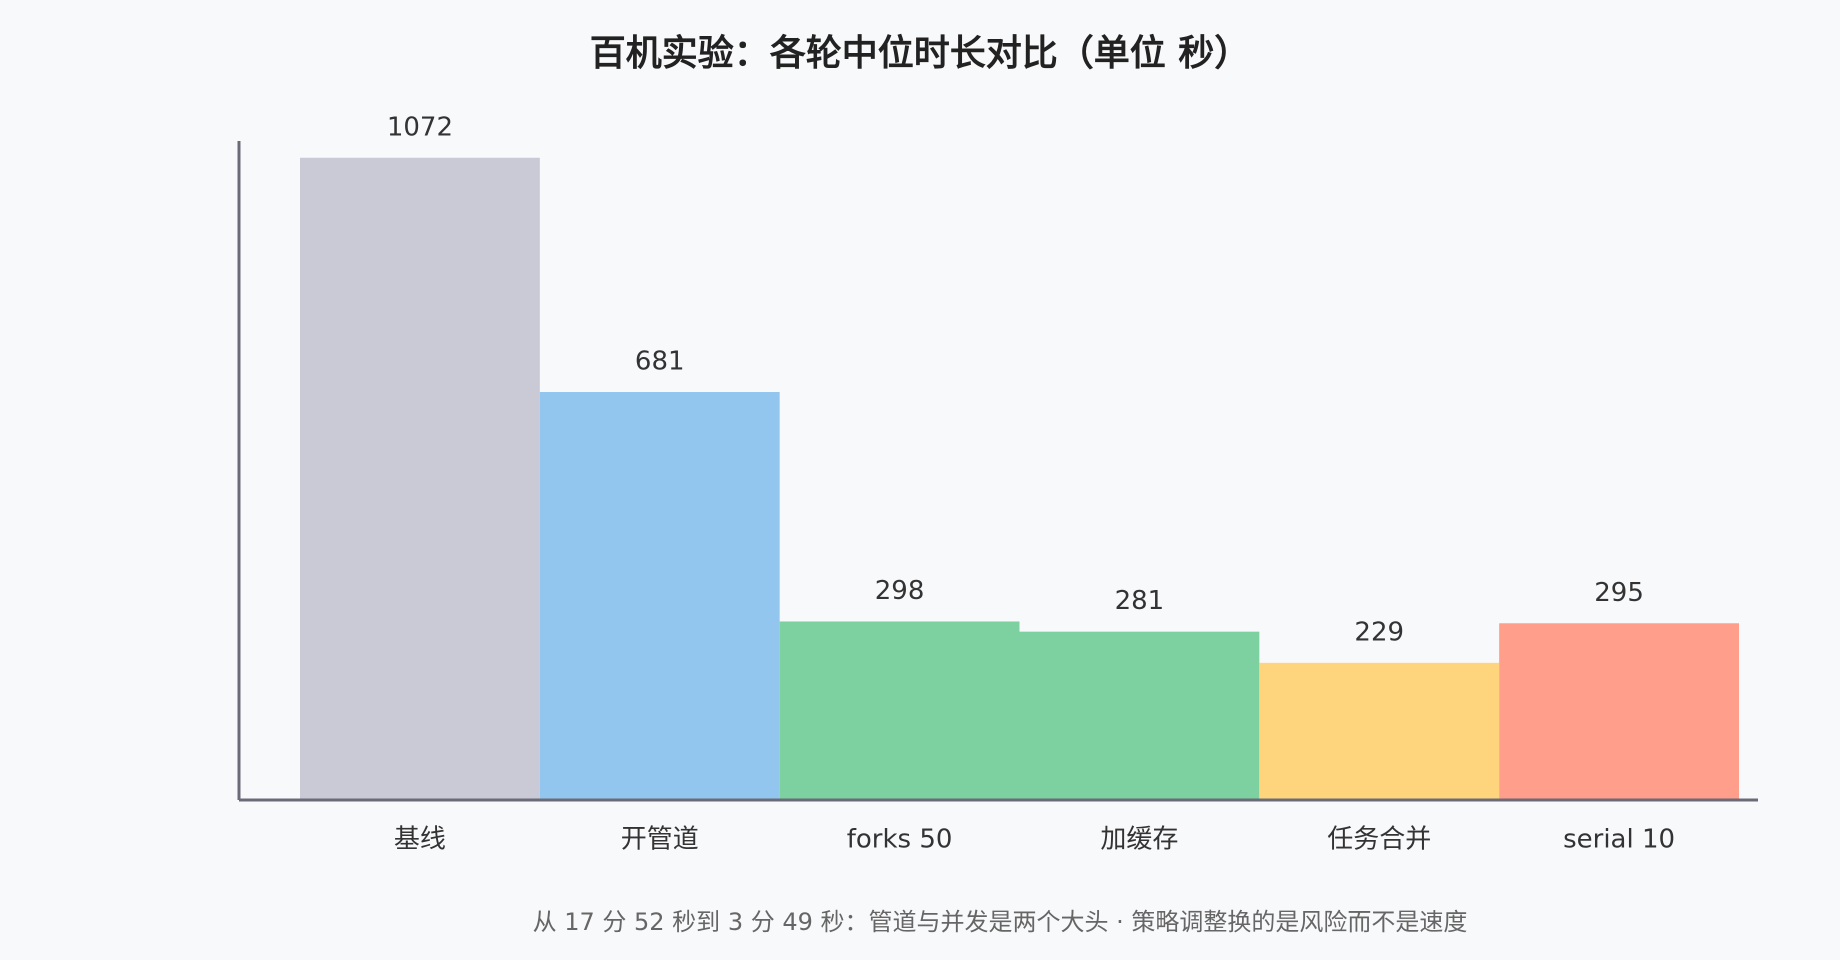  What do you see at coordinates (920, 53) in the screenshot?
I see `chart-title: 百机实验：各轮中位时长对比（单位 秒）` at bounding box center [920, 53].